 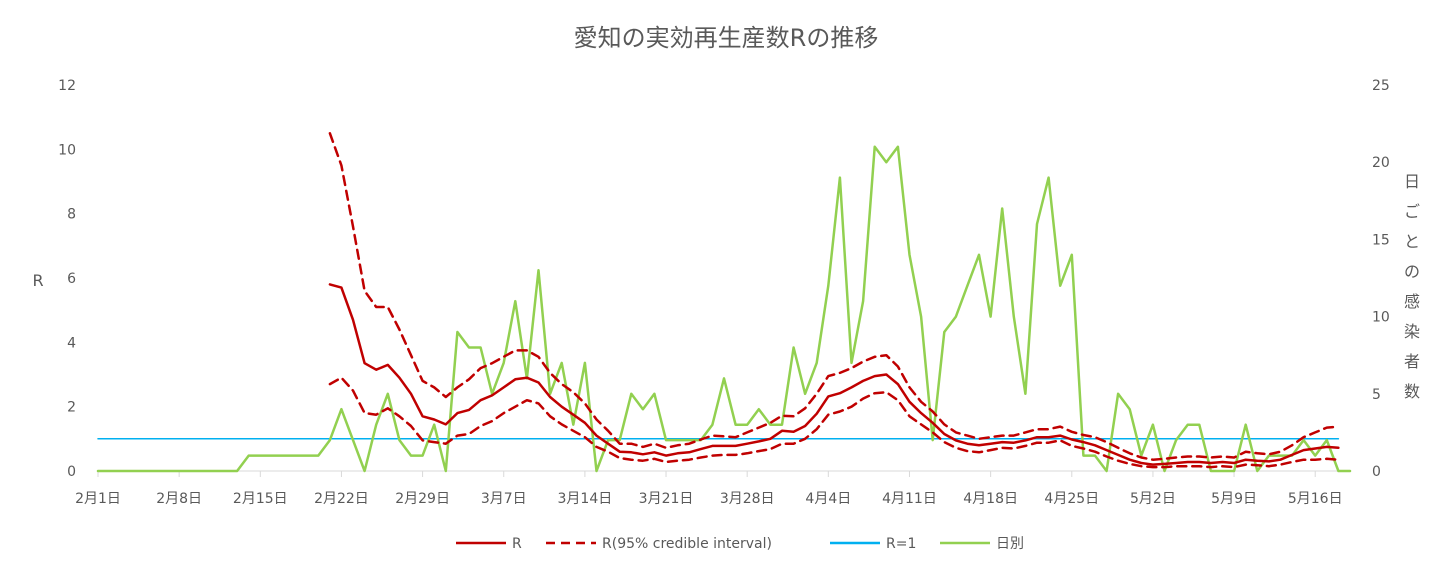 I want to click on y-axis-right-label-char: ご, so click(x=1412, y=211).